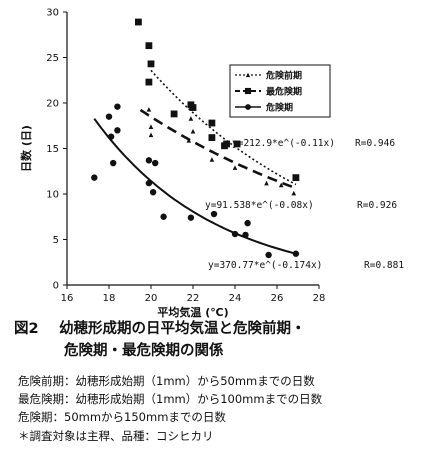  Describe the element at coordinates (319, 298) in the screenshot. I see `x-tick-label: 28` at that location.